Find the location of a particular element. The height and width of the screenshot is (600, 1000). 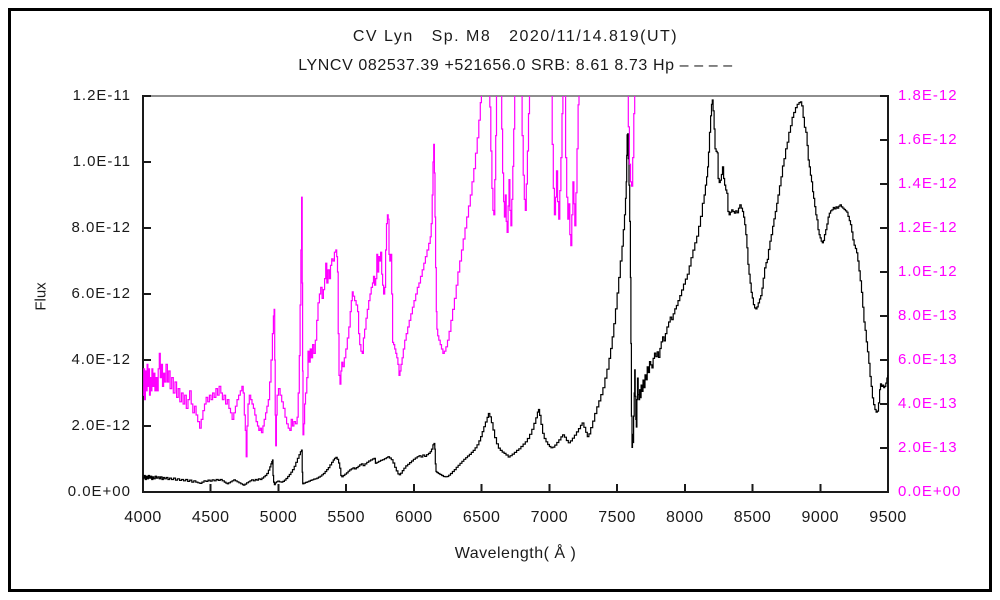

y-right-tick-label: 0.0E+00 is located at coordinates (930, 491).